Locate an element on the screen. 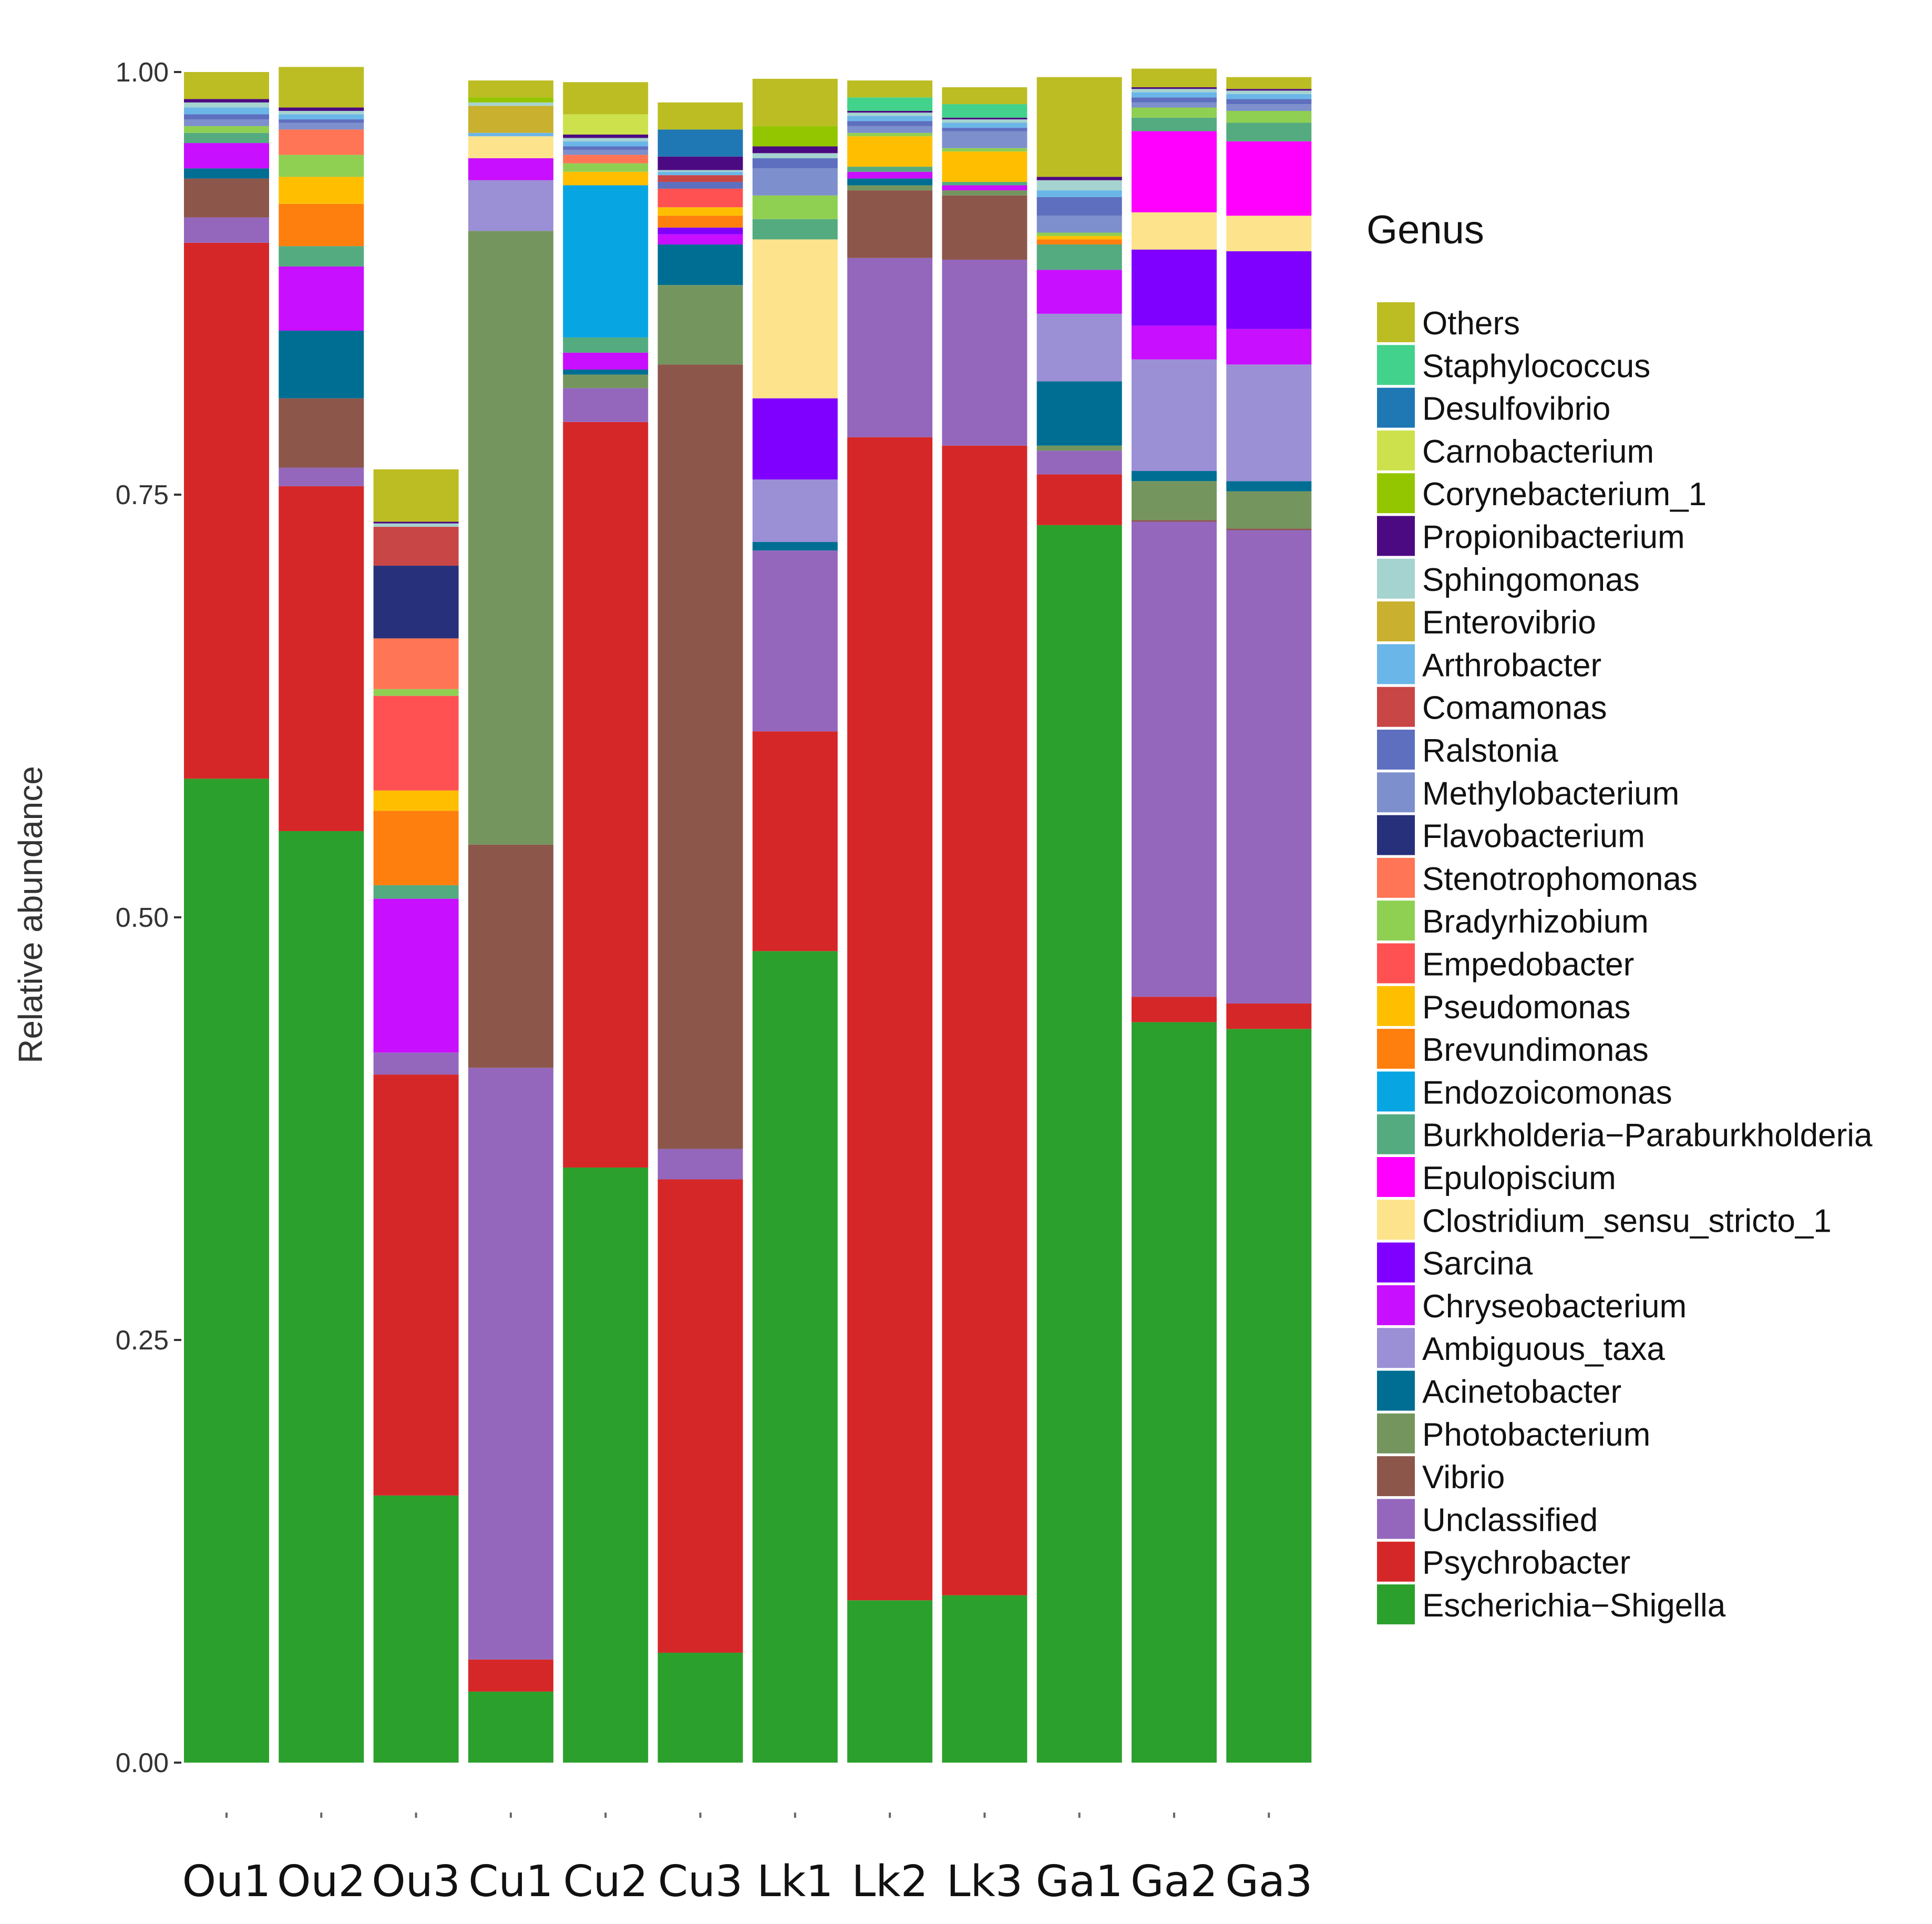 This screenshot has width=1932, height=1924. legend-label: Photobacterium is located at coordinates (1536, 1435).